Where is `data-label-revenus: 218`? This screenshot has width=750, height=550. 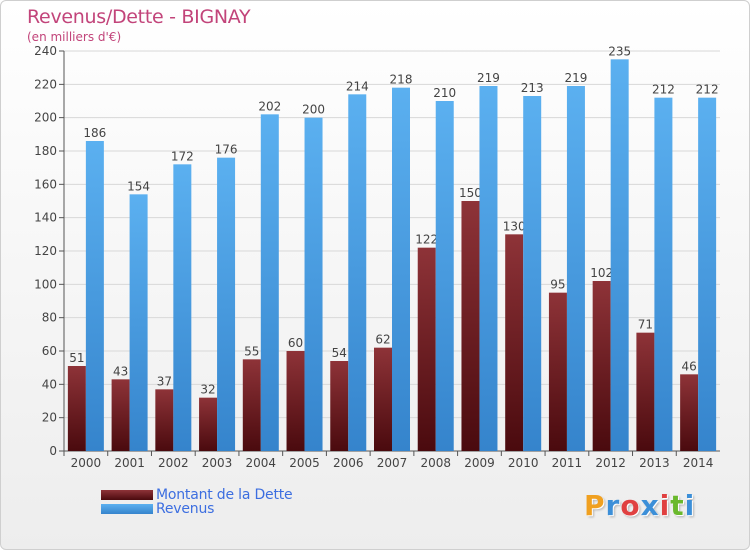
data-label-revenus: 218 is located at coordinates (401, 80).